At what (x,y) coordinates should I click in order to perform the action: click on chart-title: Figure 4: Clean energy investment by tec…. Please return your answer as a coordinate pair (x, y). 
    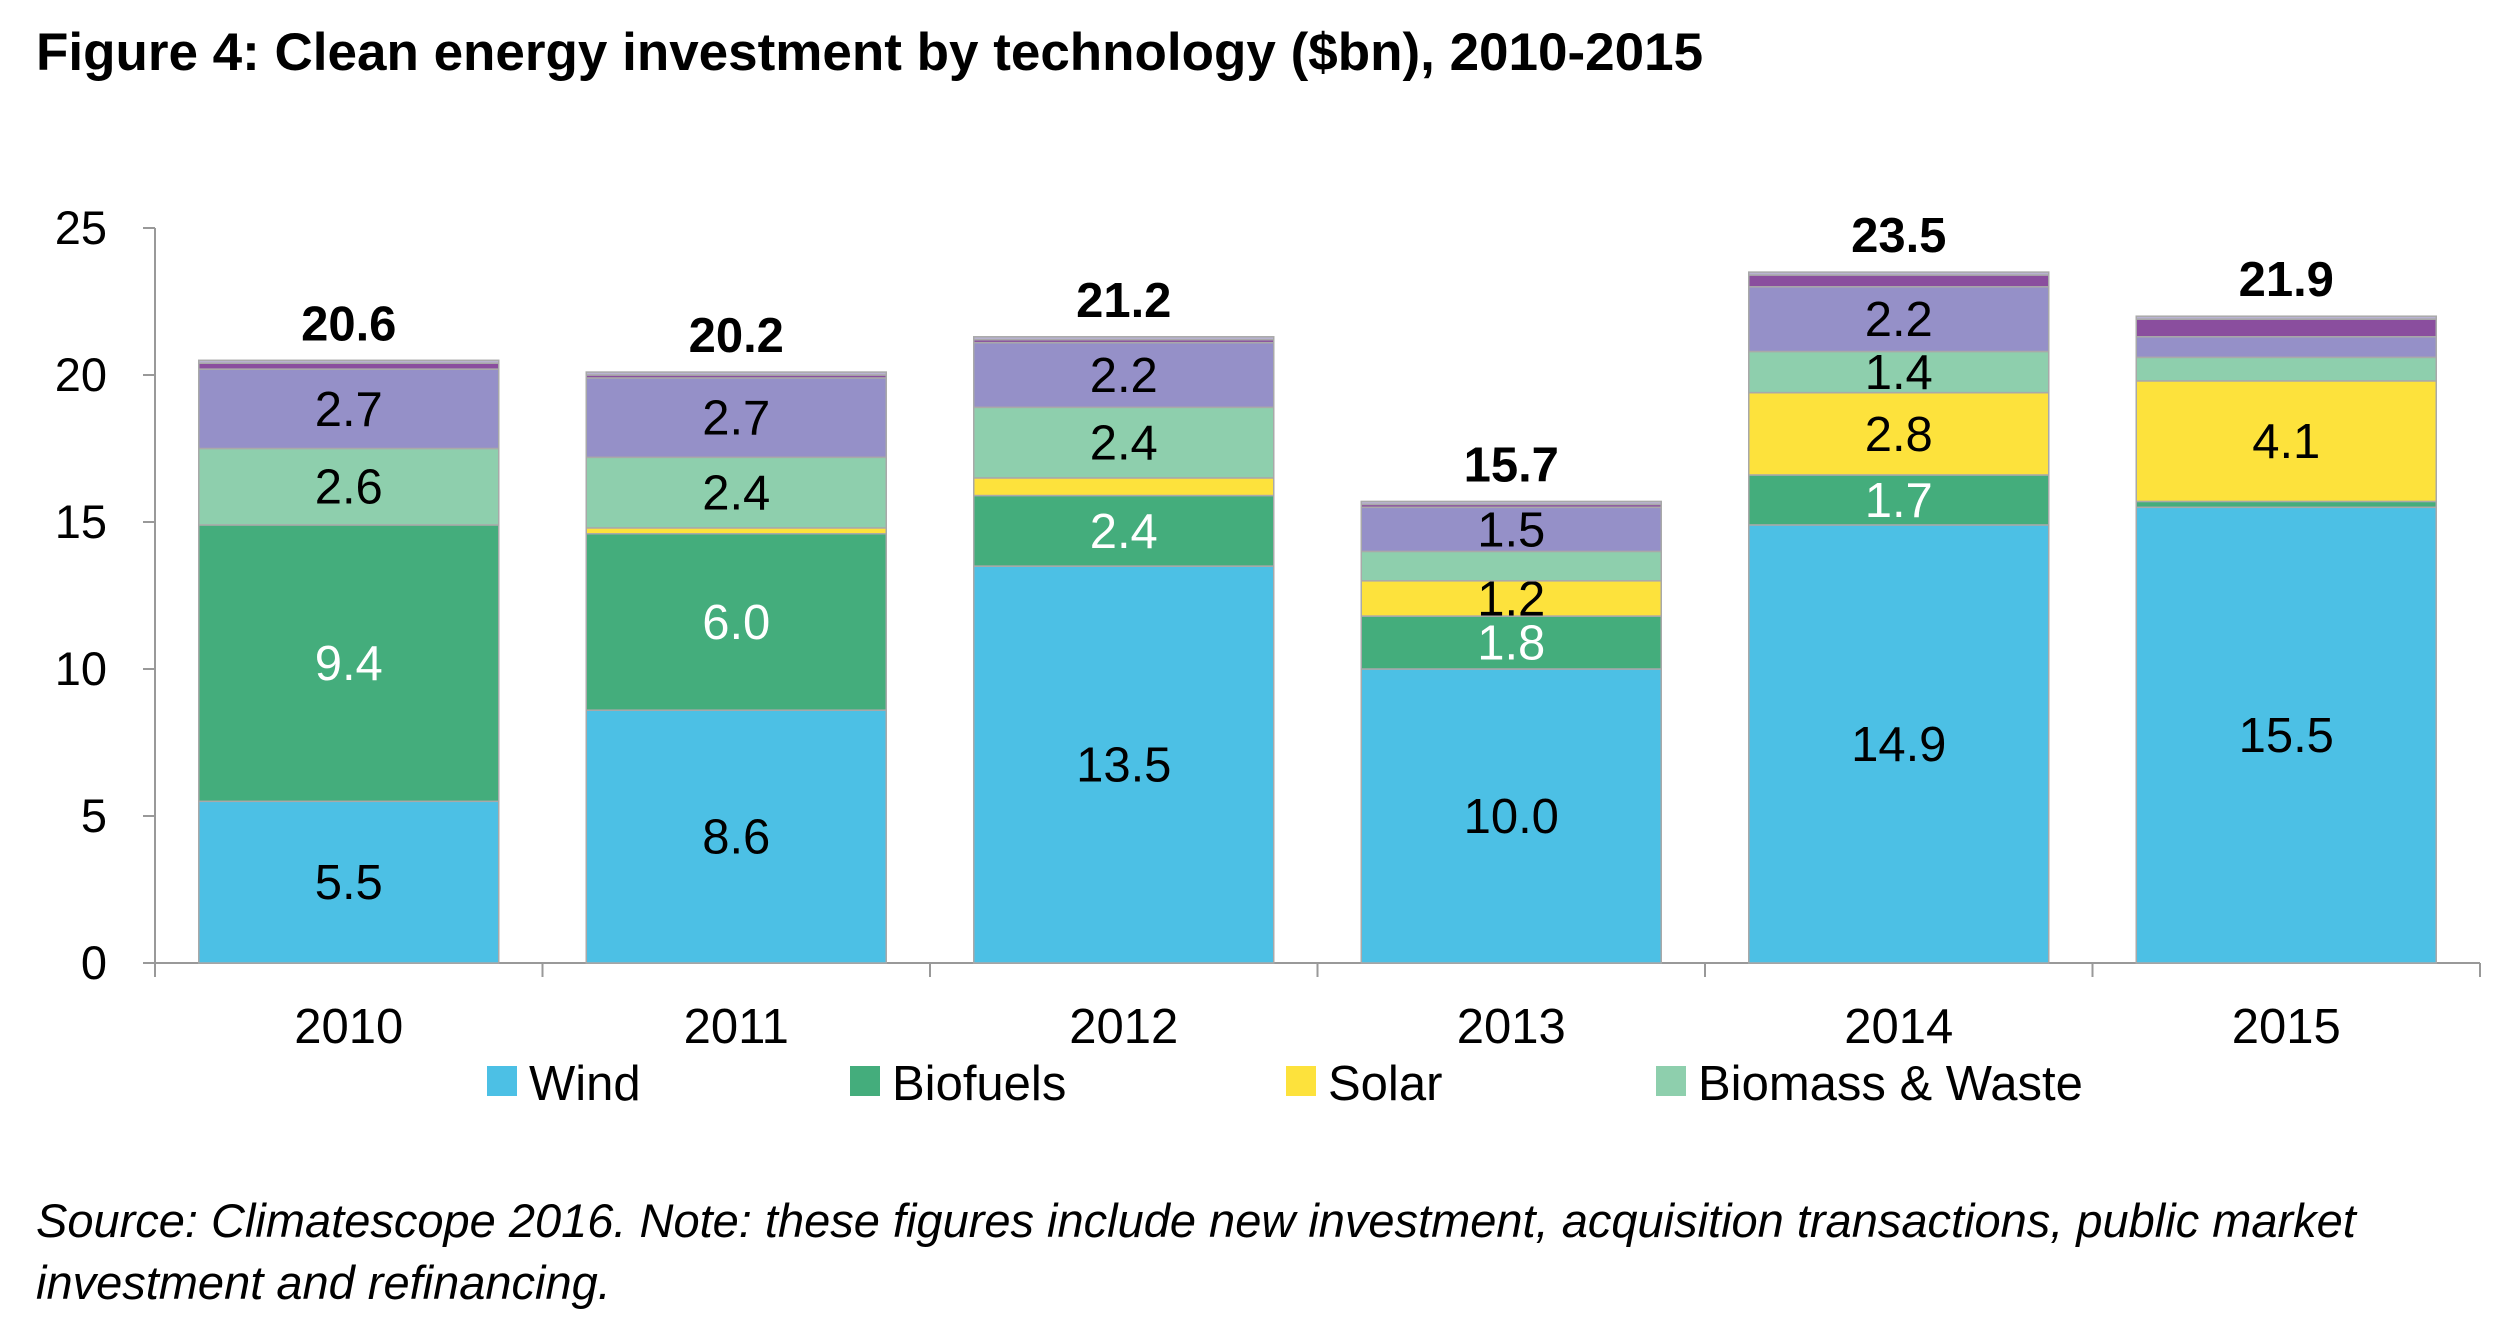
    Looking at the image, I should click on (870, 52).